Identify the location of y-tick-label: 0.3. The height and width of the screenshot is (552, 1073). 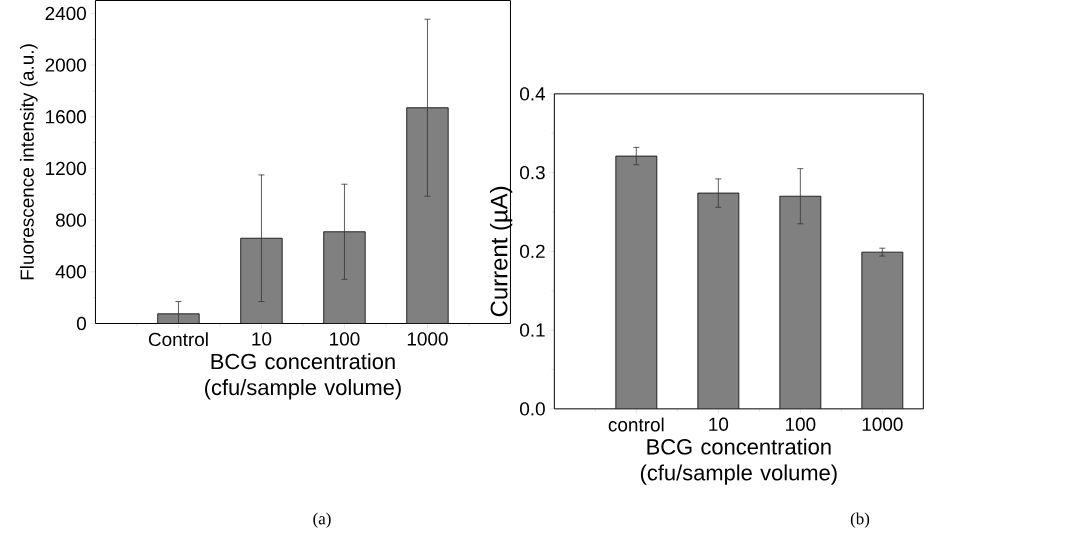
(532, 172).